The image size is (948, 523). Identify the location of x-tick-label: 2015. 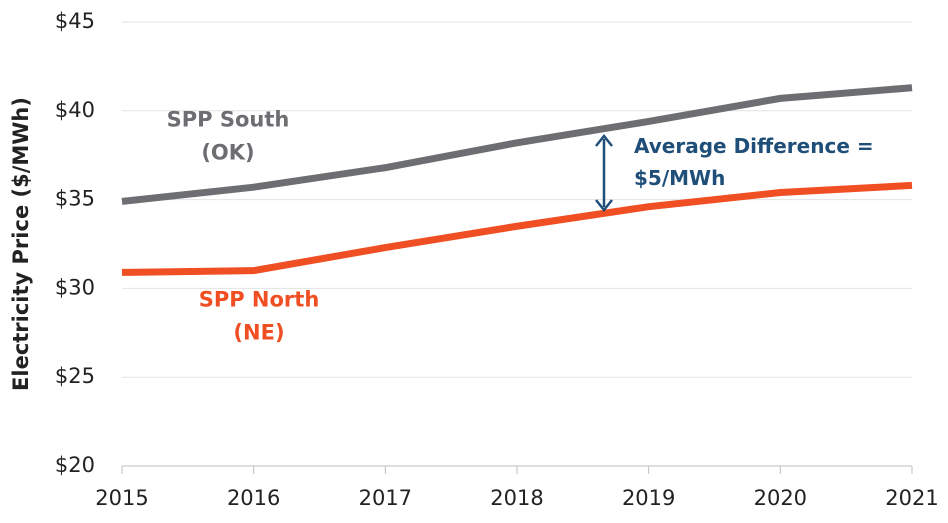
(121, 498).